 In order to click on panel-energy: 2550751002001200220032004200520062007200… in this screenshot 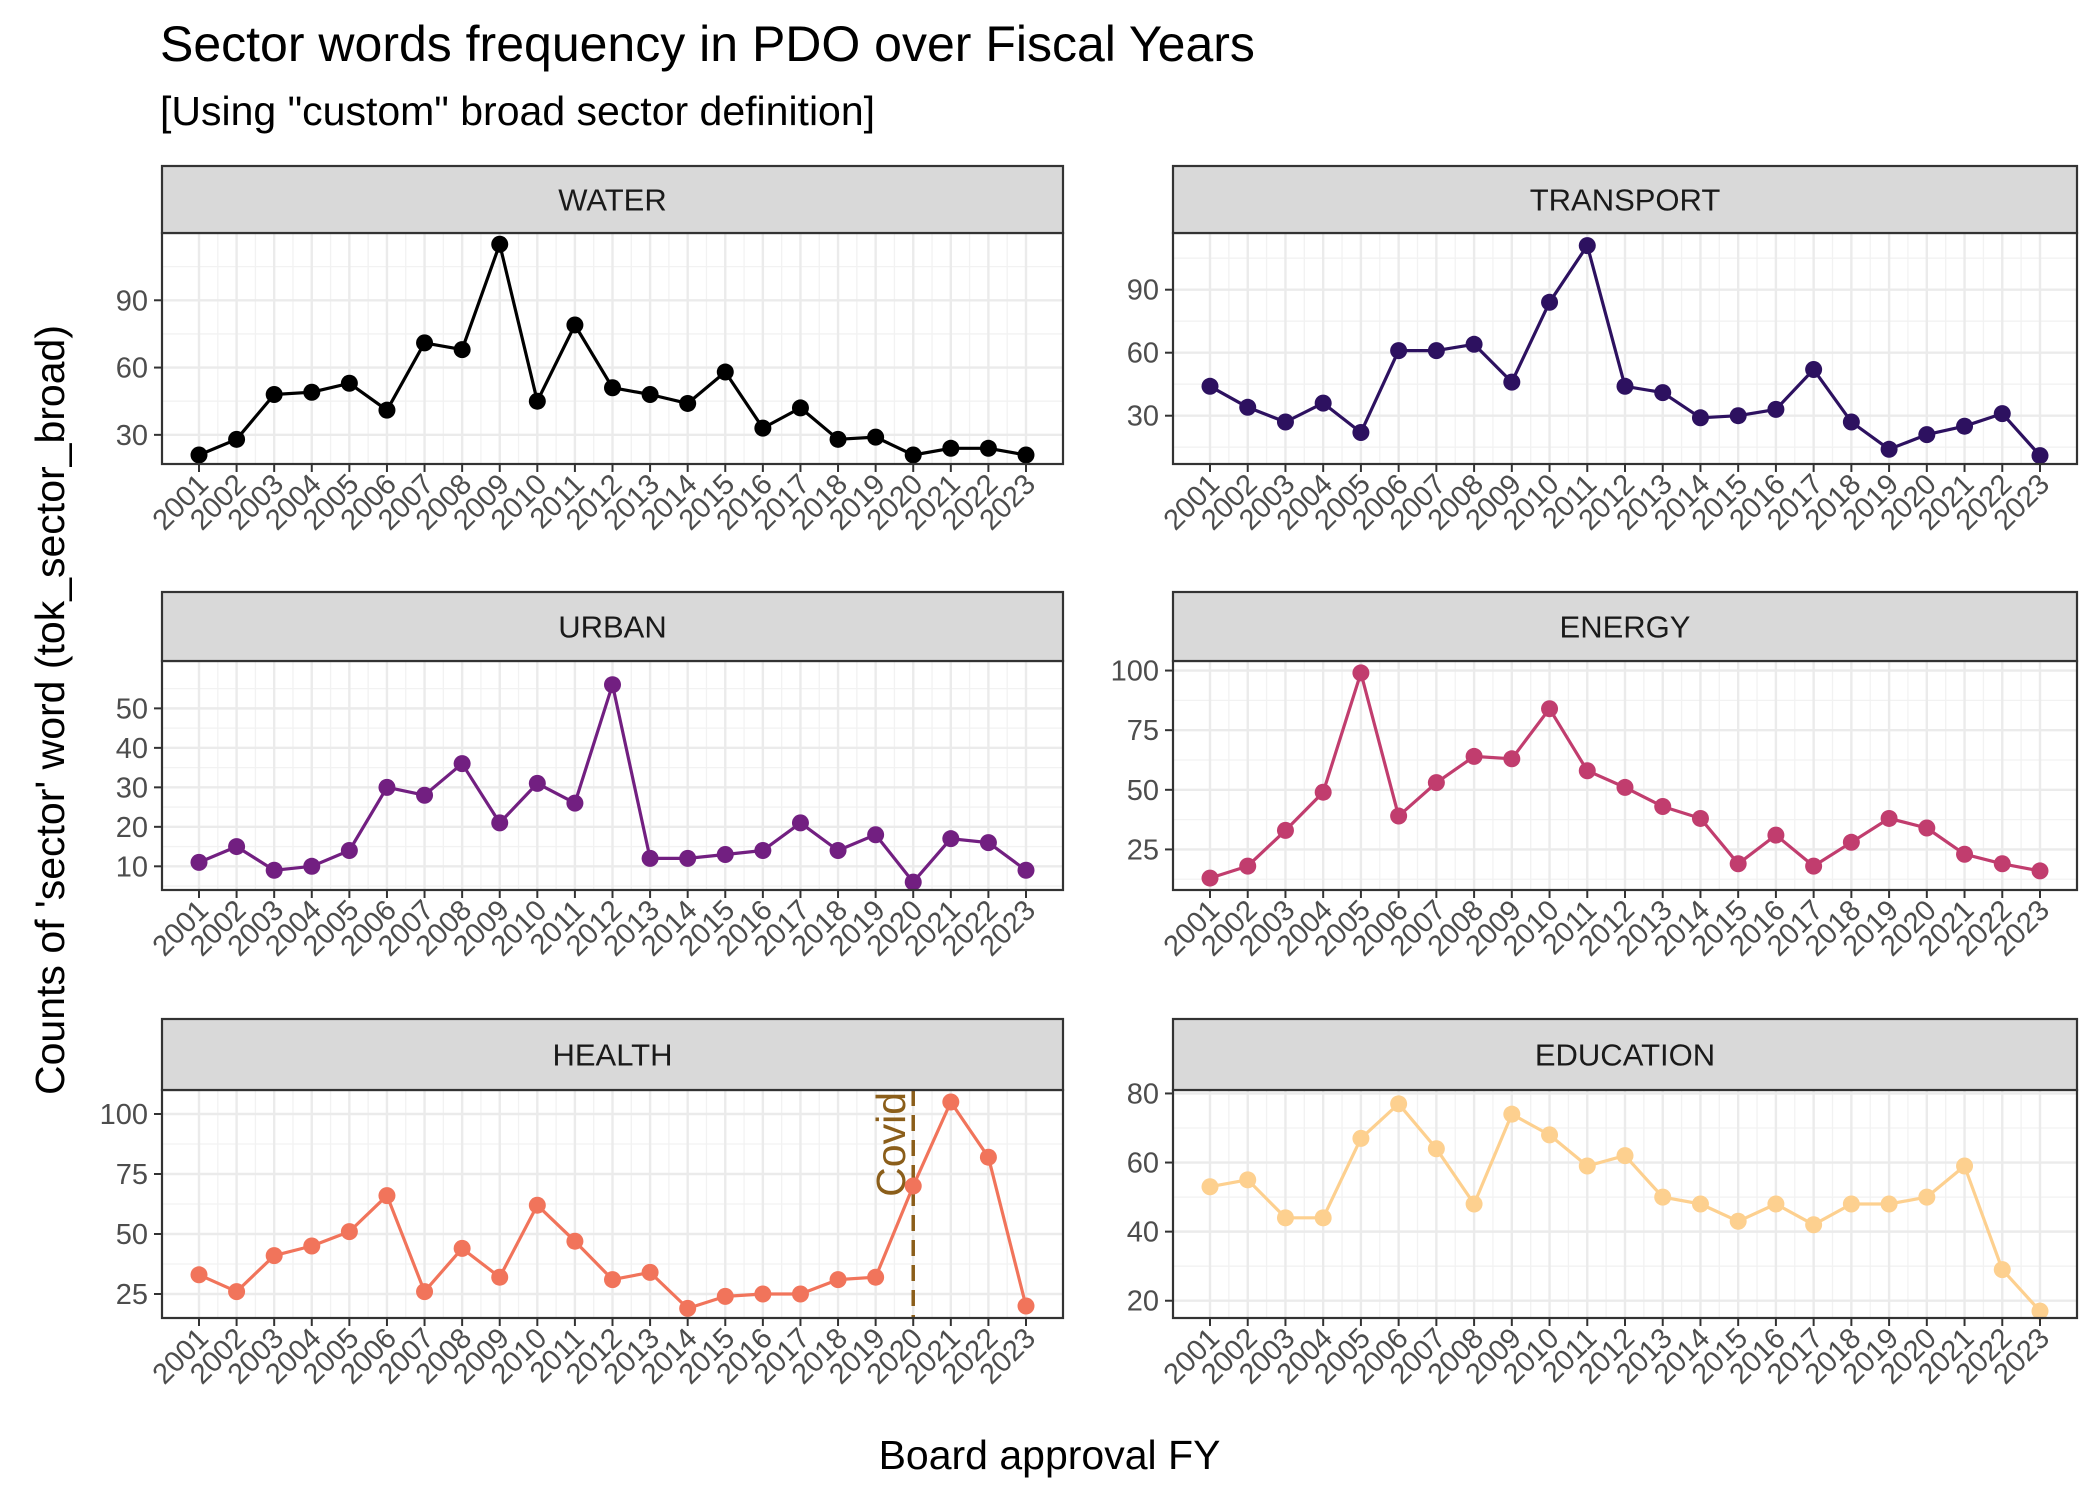, I will do `click(1595, 776)`.